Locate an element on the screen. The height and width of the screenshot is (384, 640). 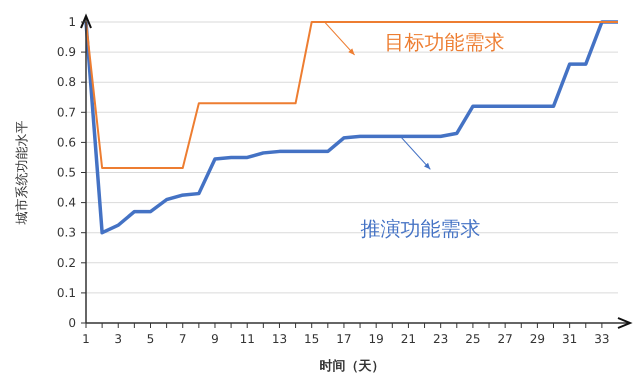
x-tick-label: 17 is located at coordinates (344, 339).